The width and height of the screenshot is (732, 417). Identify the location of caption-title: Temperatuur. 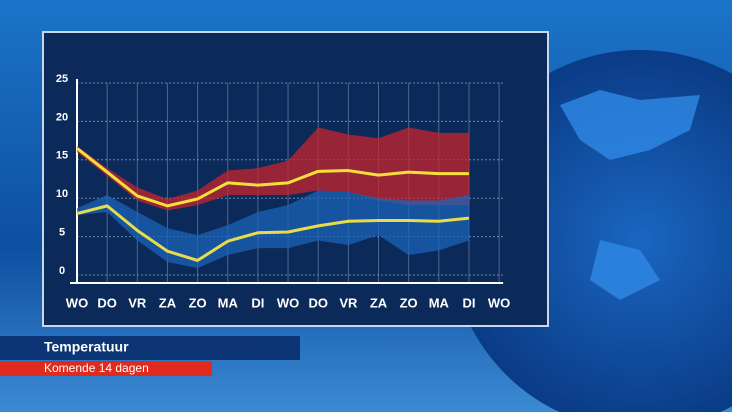
(86, 347).